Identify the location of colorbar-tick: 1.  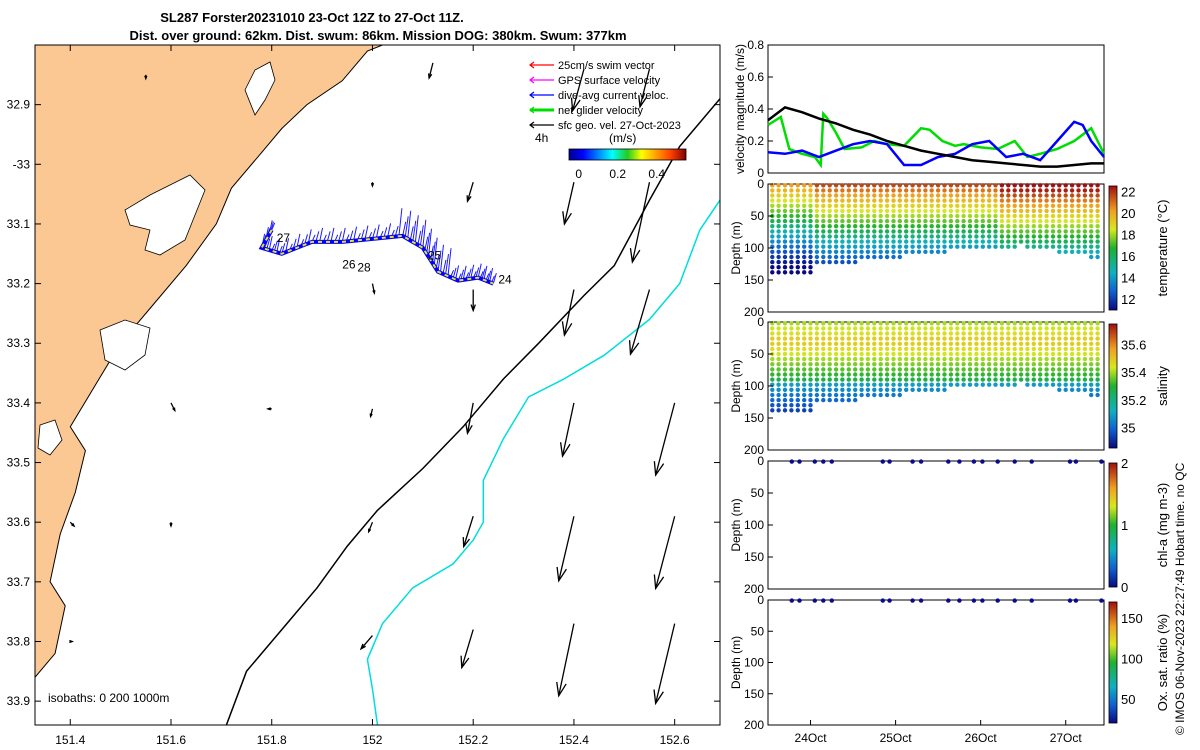
(1124, 525).